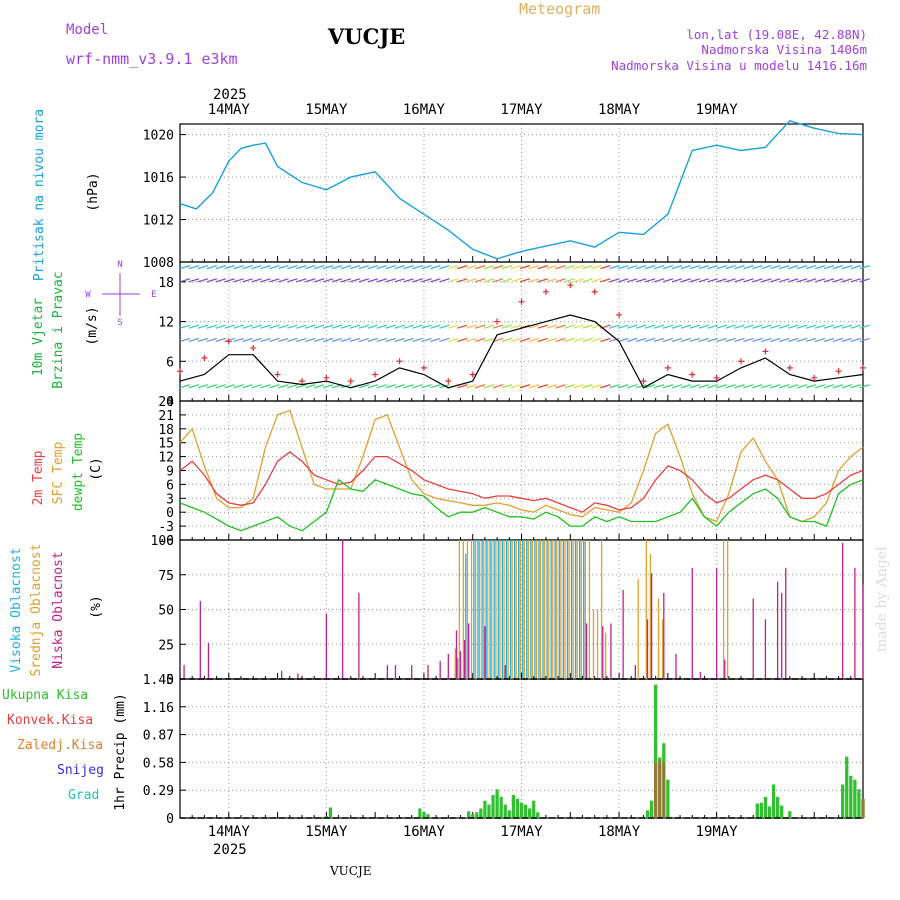 The image size is (900, 900). Describe the element at coordinates (229, 832) in the screenshot. I see `day-label-bottom: 14MAY` at that location.